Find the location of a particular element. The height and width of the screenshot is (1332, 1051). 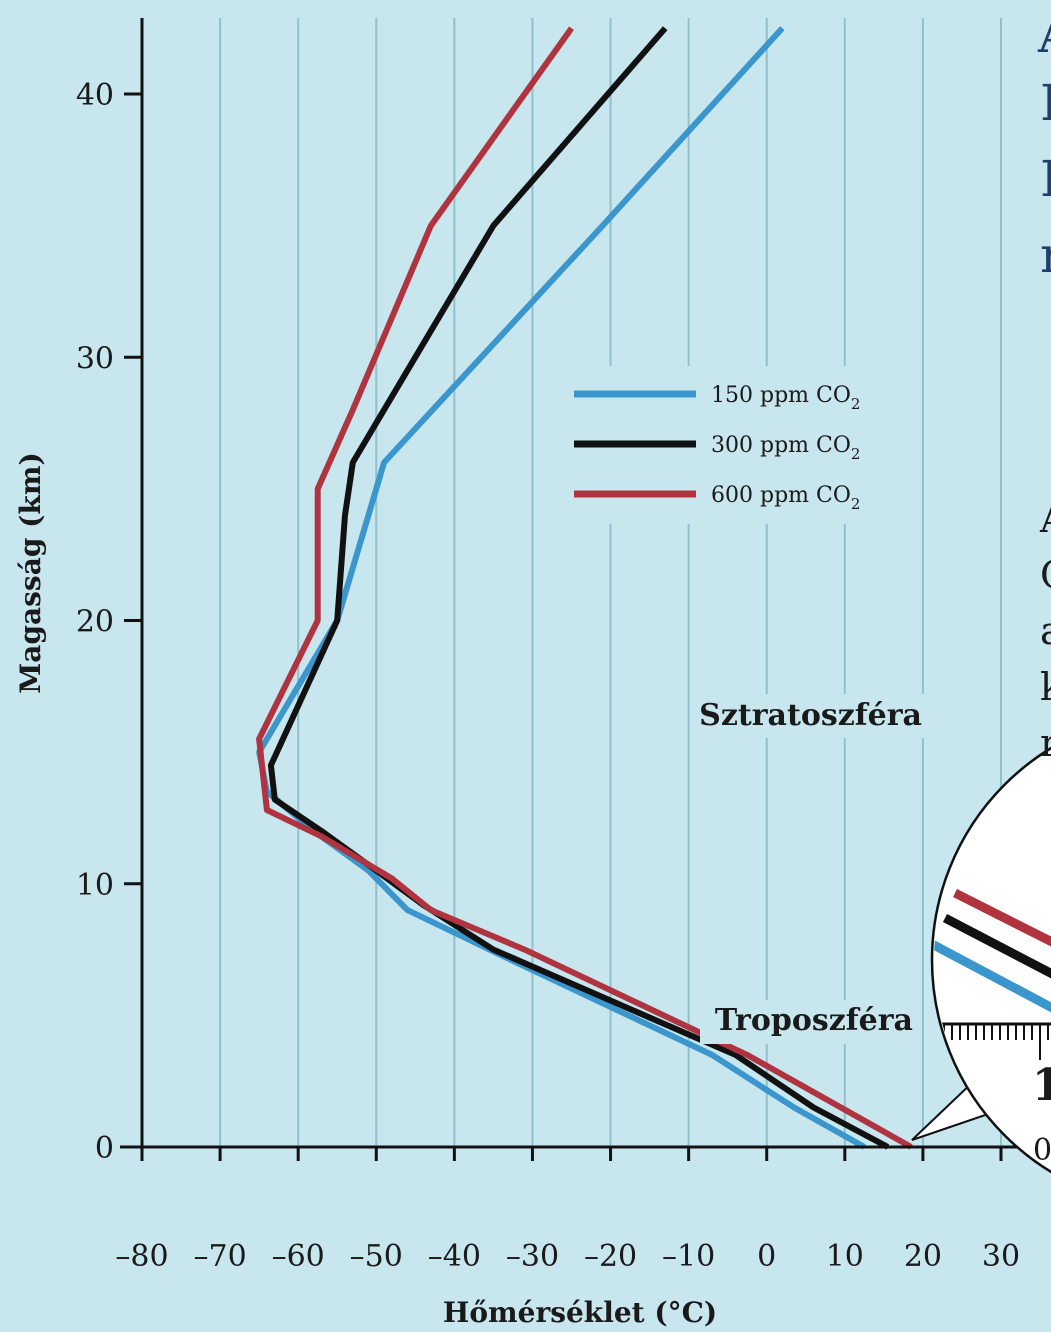

x-tick-label: –70 is located at coordinates (219, 1256).